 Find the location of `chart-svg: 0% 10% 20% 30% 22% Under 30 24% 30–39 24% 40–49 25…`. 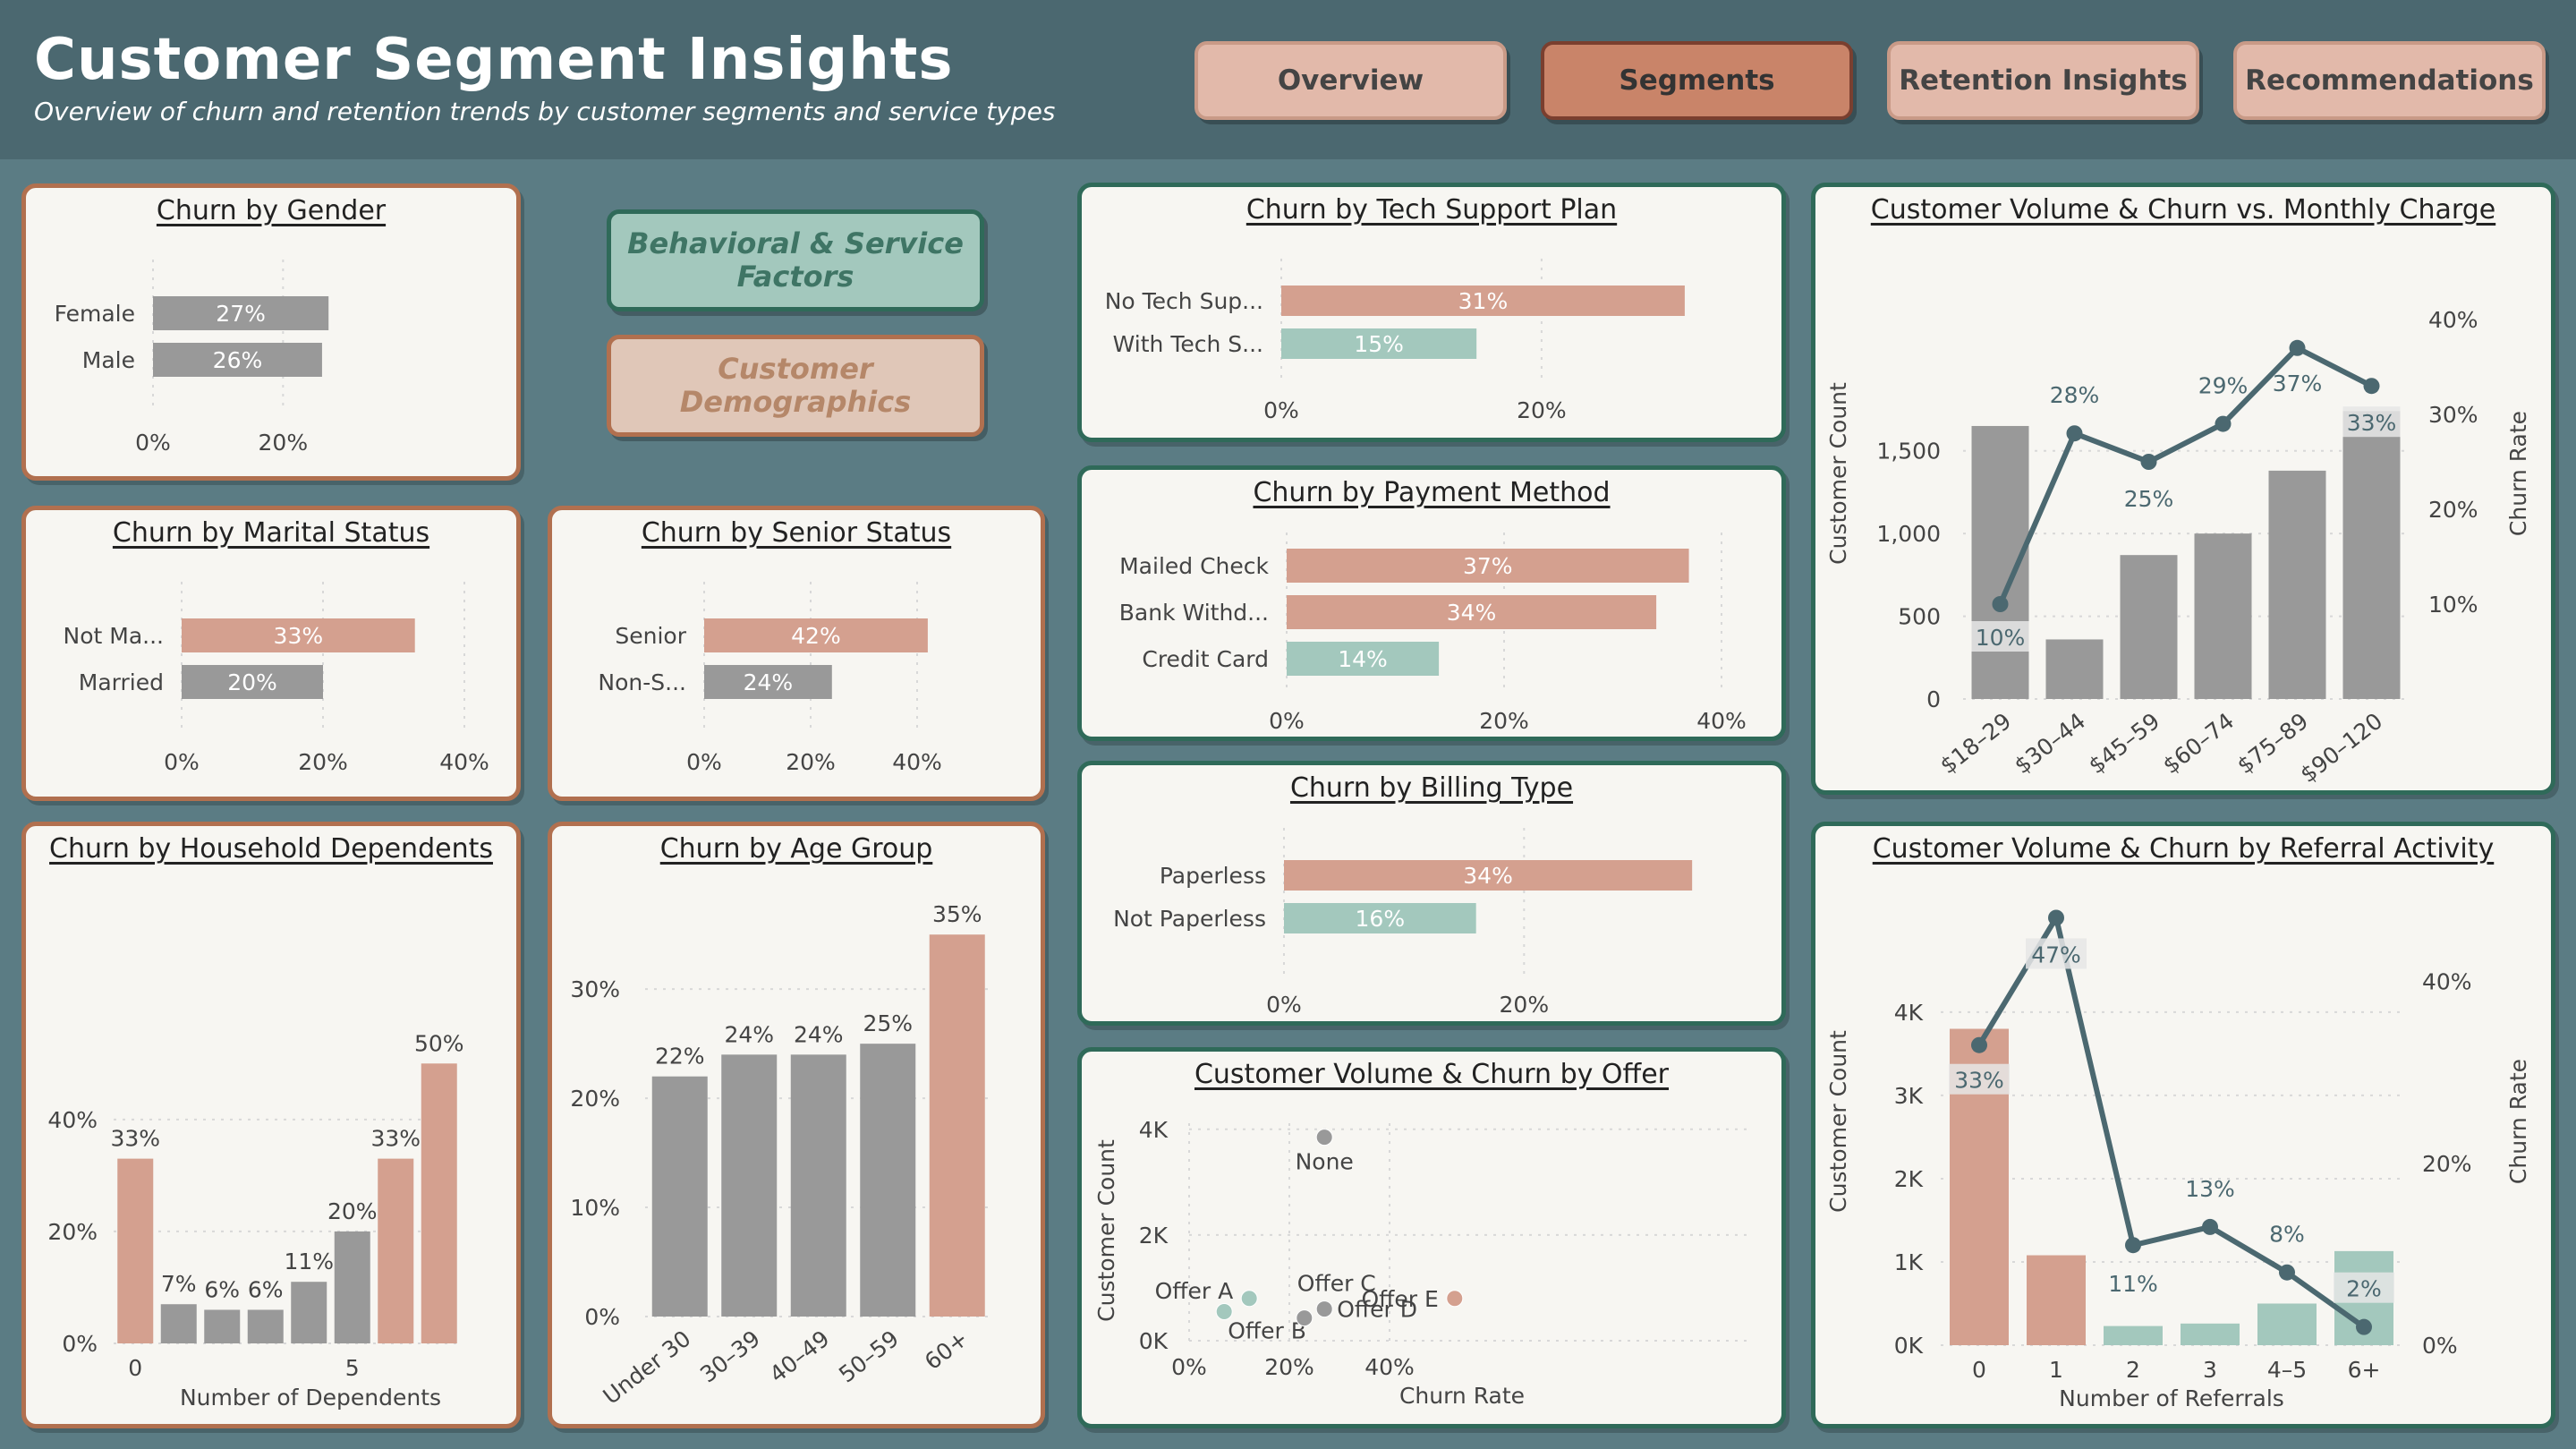

chart-svg: 0% 10% 20% 30% 22% Under 30 24% 30–39 24% 40–49 25… is located at coordinates (781, 1155).